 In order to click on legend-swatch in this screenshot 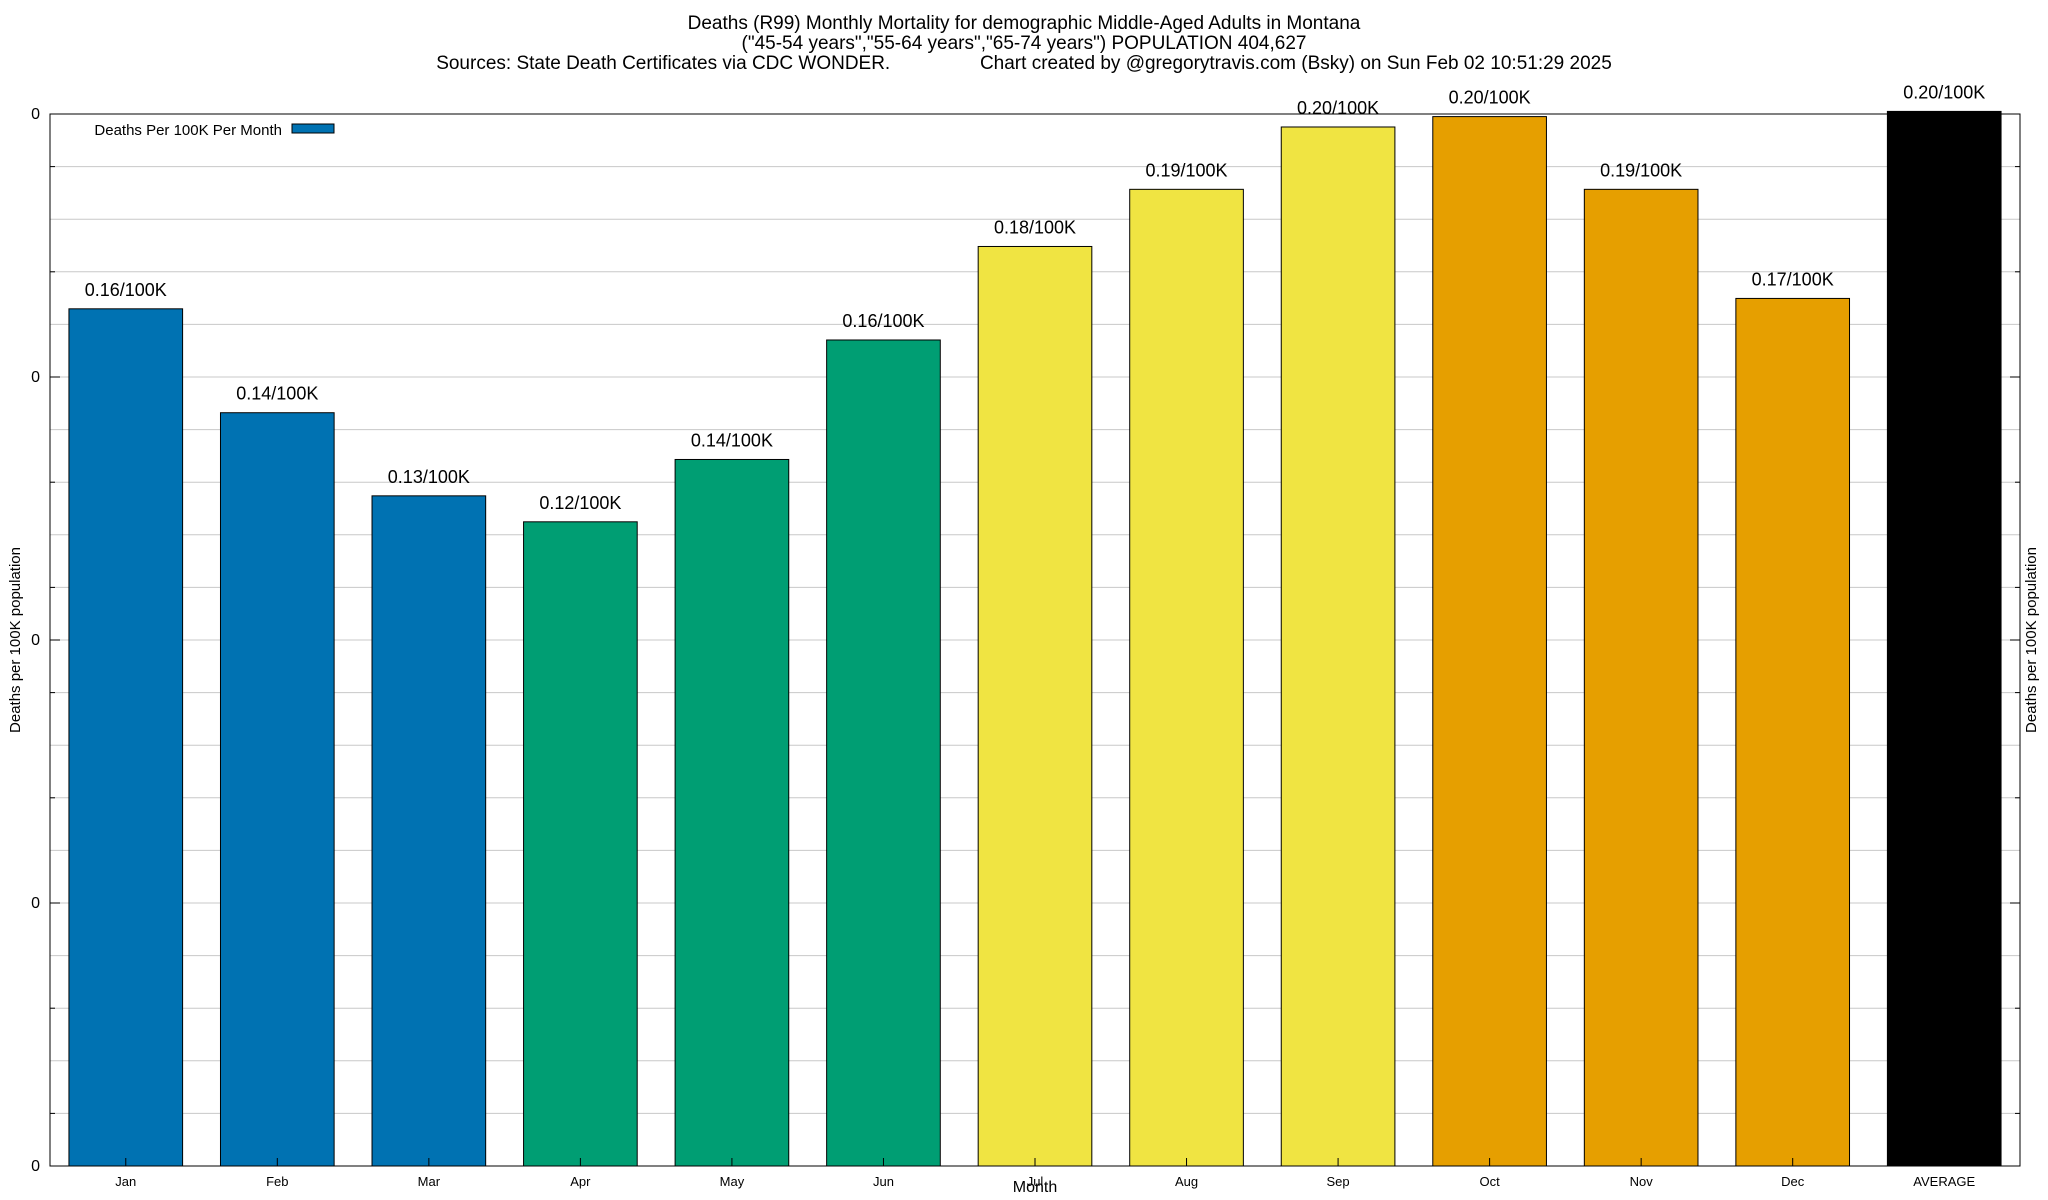, I will do `click(313, 128)`.